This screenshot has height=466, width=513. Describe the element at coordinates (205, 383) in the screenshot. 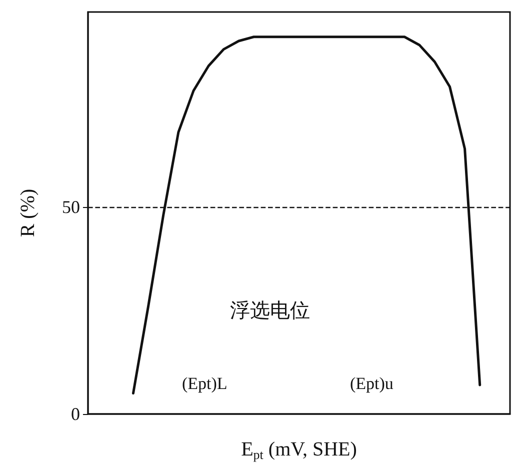

I see `annotation: (Ept)L` at that location.